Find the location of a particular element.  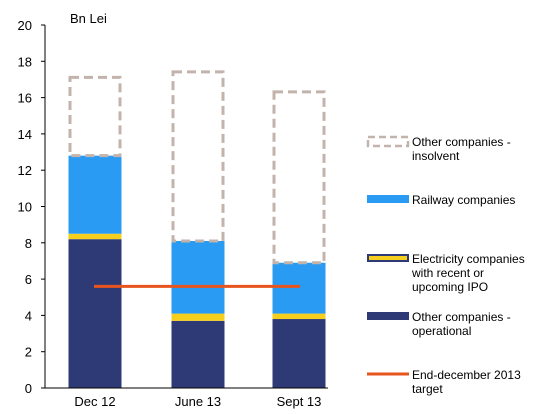

legend-label: End-december 2013 target is located at coordinates (466, 382).